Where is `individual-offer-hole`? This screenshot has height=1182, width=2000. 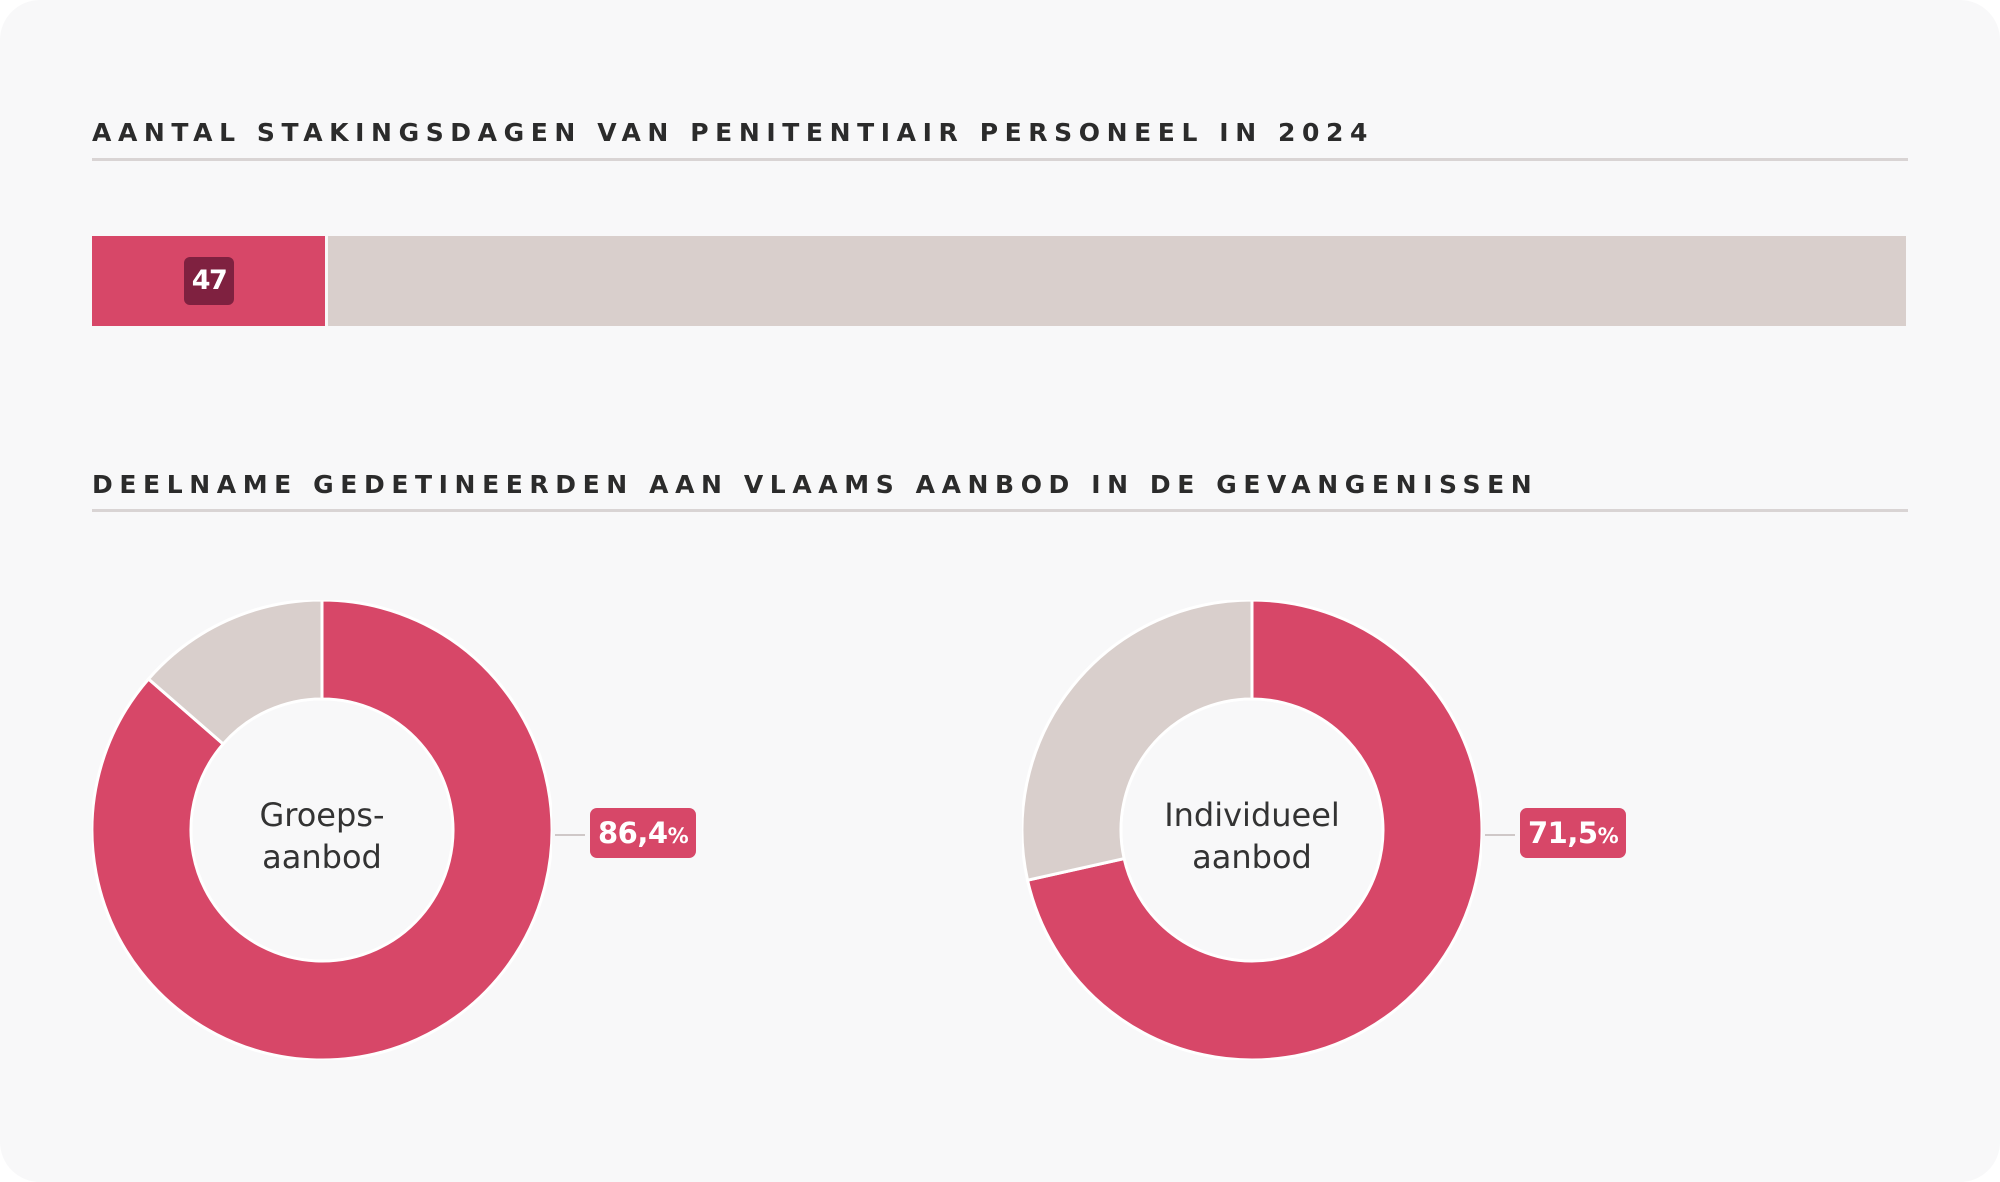 individual-offer-hole is located at coordinates (1252, 830).